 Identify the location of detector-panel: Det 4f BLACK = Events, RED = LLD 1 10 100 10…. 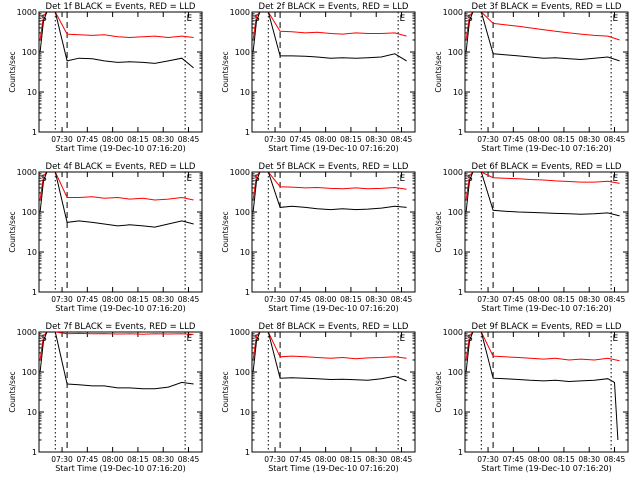
(105, 237).